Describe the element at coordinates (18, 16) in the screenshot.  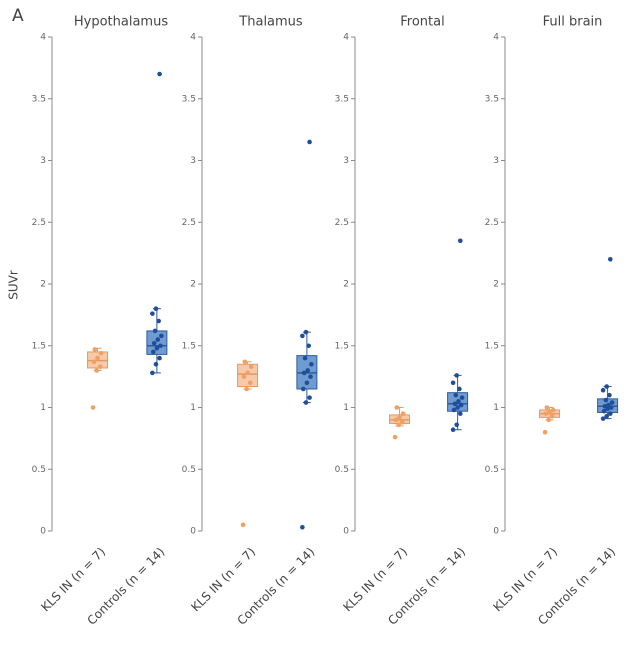
I see `panel-label: A` at that location.